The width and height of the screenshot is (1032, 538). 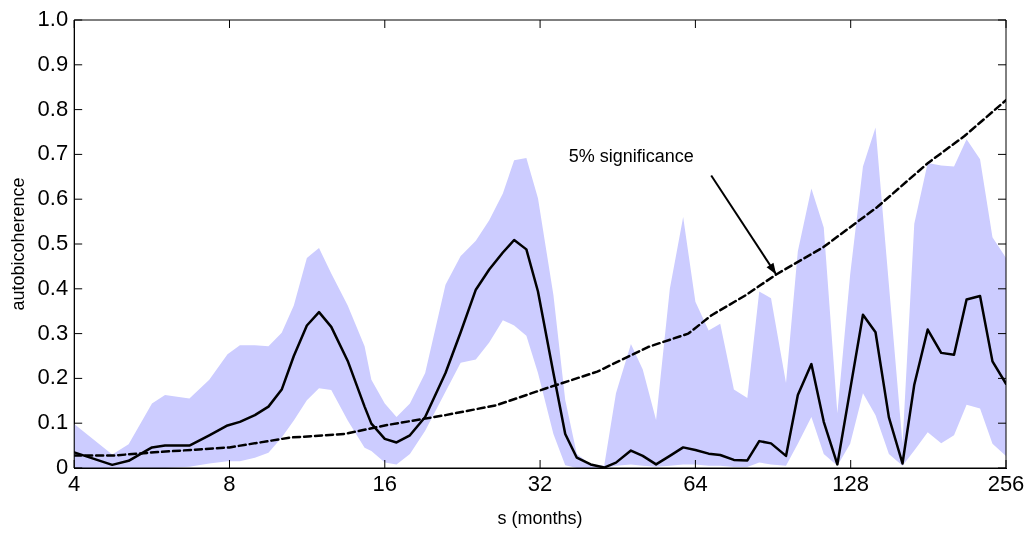 I want to click on x-tick-label: 16, so click(x=385, y=484).